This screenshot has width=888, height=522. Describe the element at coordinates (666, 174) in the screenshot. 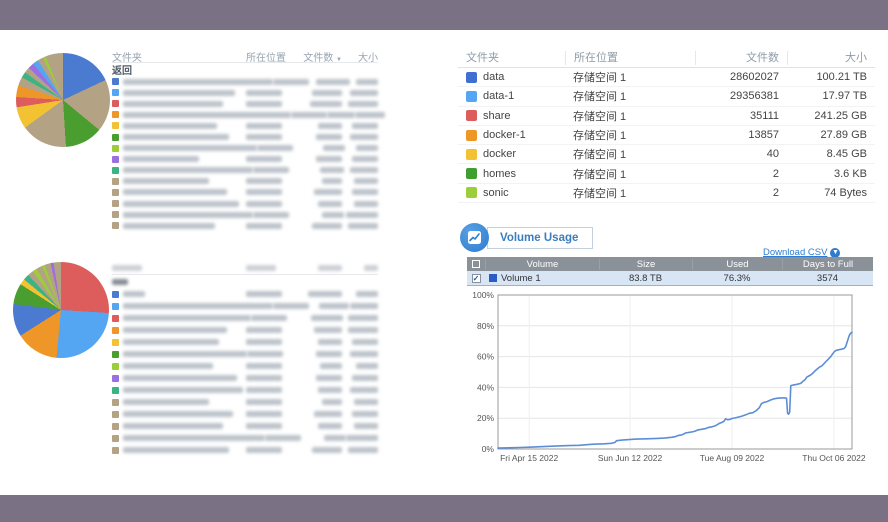

I see `folder-row: homes 存储空间 1 2 3.6 KB` at that location.